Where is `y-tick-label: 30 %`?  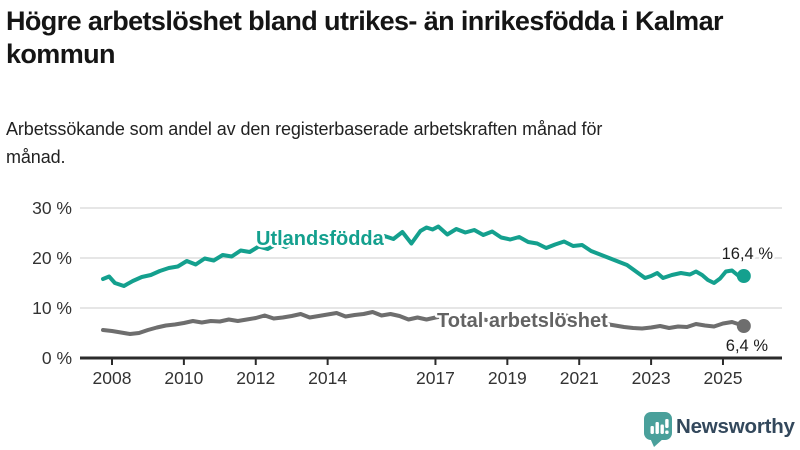
y-tick-label: 30 % is located at coordinates (52, 208).